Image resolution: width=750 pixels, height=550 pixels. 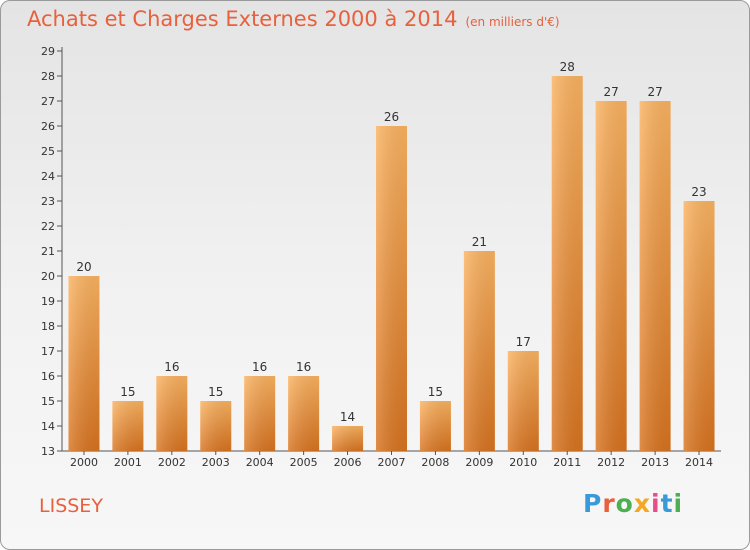 I want to click on logo-letter: P, so click(x=593, y=503).